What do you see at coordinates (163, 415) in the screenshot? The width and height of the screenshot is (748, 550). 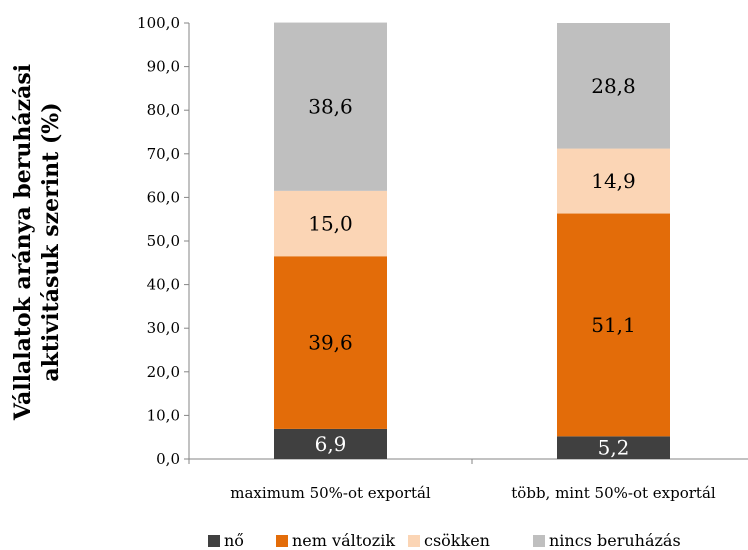 I see `y-tick-label: 10,0` at bounding box center [163, 415].